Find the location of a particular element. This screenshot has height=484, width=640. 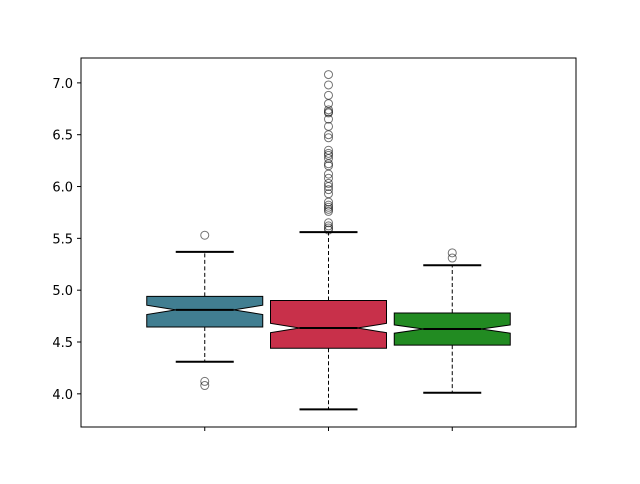

y-tick-label: 5.5 is located at coordinates (62, 239).